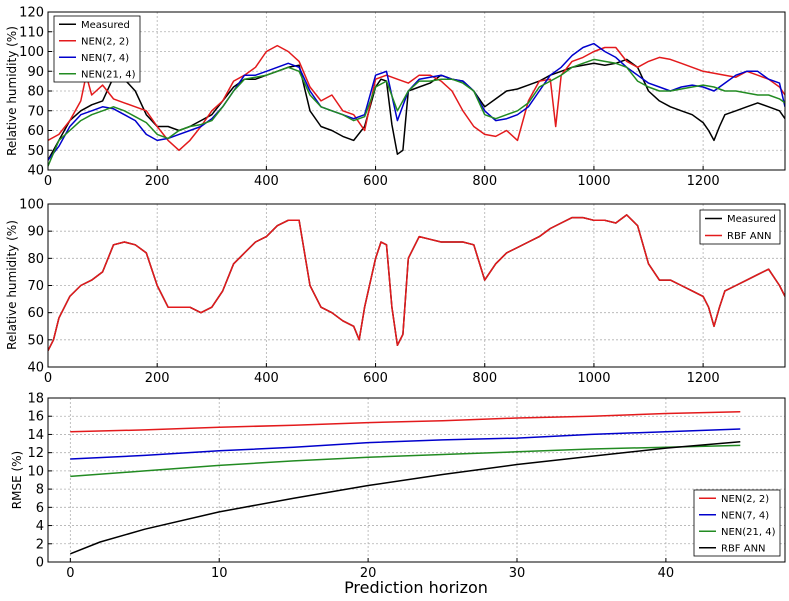  What do you see at coordinates (405, 421) in the screenshot?
I see `series-nen-2-2-line` at bounding box center [405, 421].